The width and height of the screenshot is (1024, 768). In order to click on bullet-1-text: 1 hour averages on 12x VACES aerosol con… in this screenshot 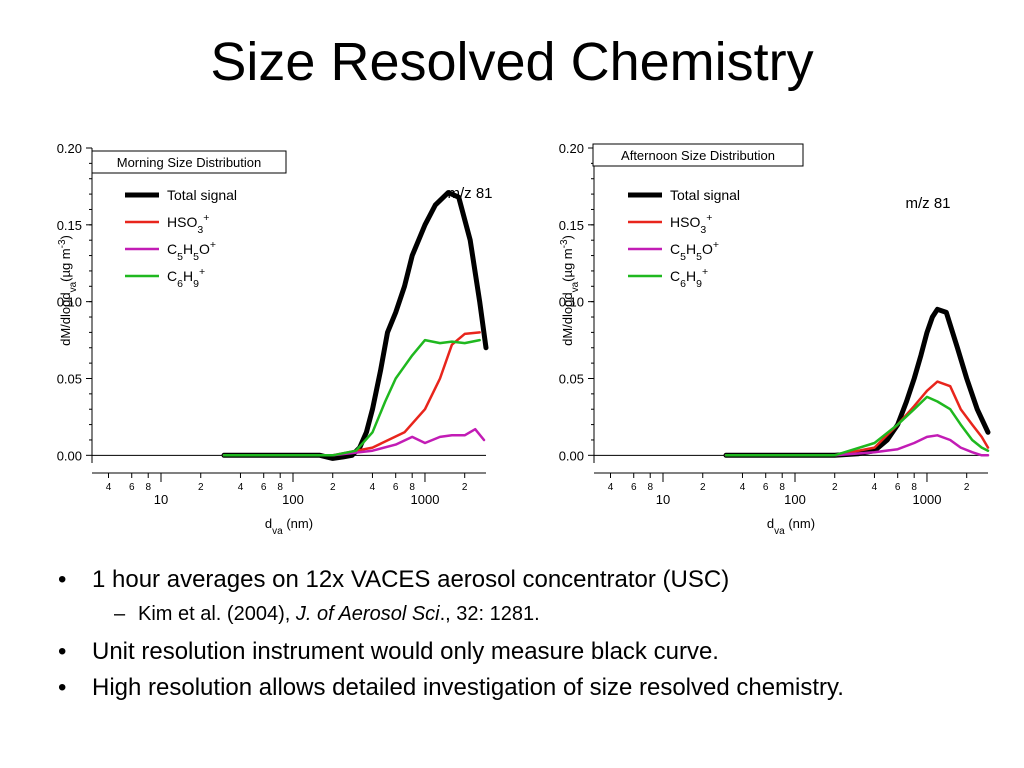, I will do `click(411, 579)`.